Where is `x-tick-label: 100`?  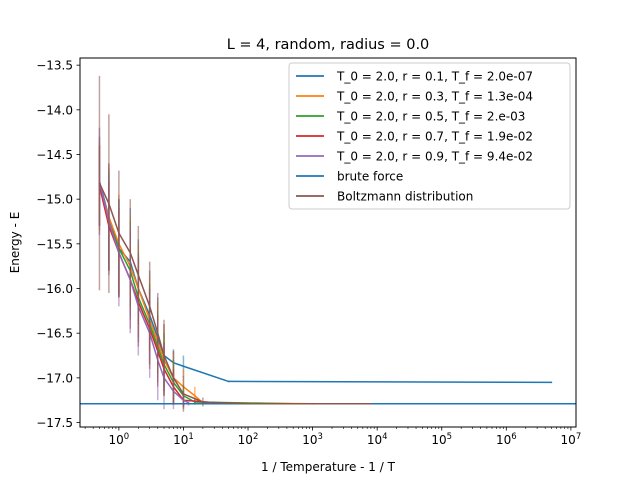
x-tick-label: 100 is located at coordinates (119, 439).